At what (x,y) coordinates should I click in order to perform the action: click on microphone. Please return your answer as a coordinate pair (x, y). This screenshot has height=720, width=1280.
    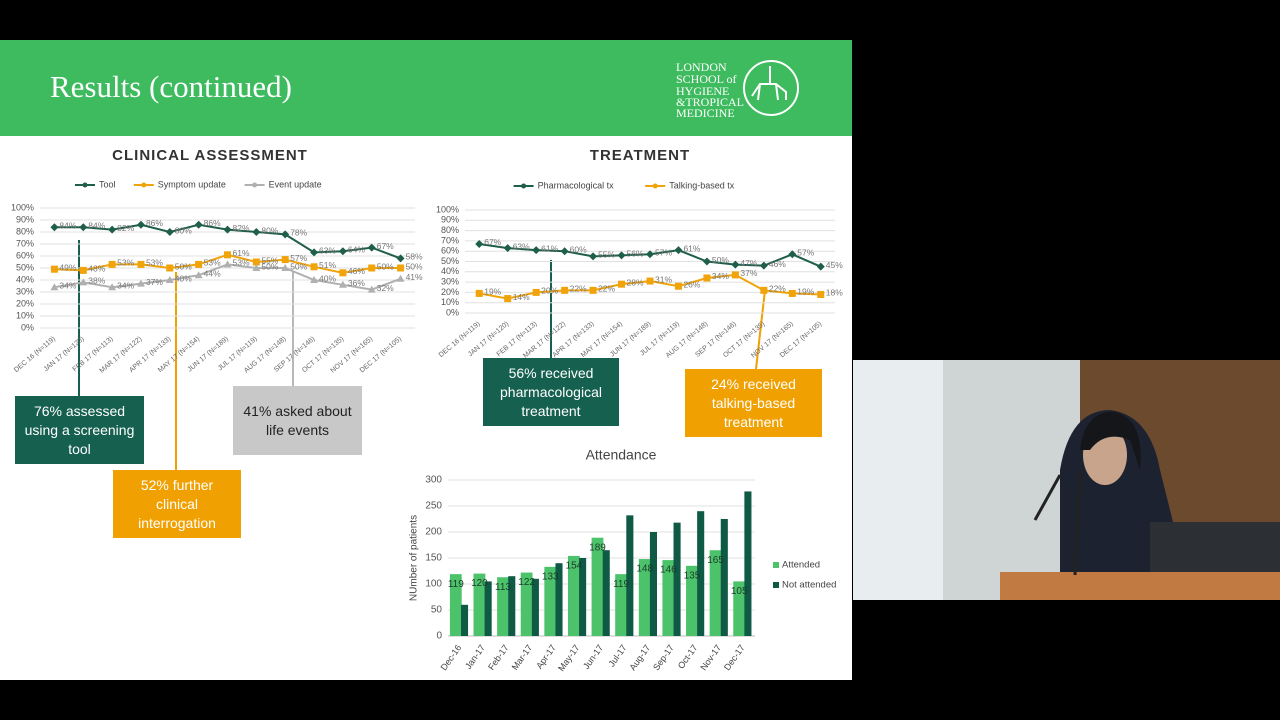
    Looking at the image, I should click on (1077, 522).